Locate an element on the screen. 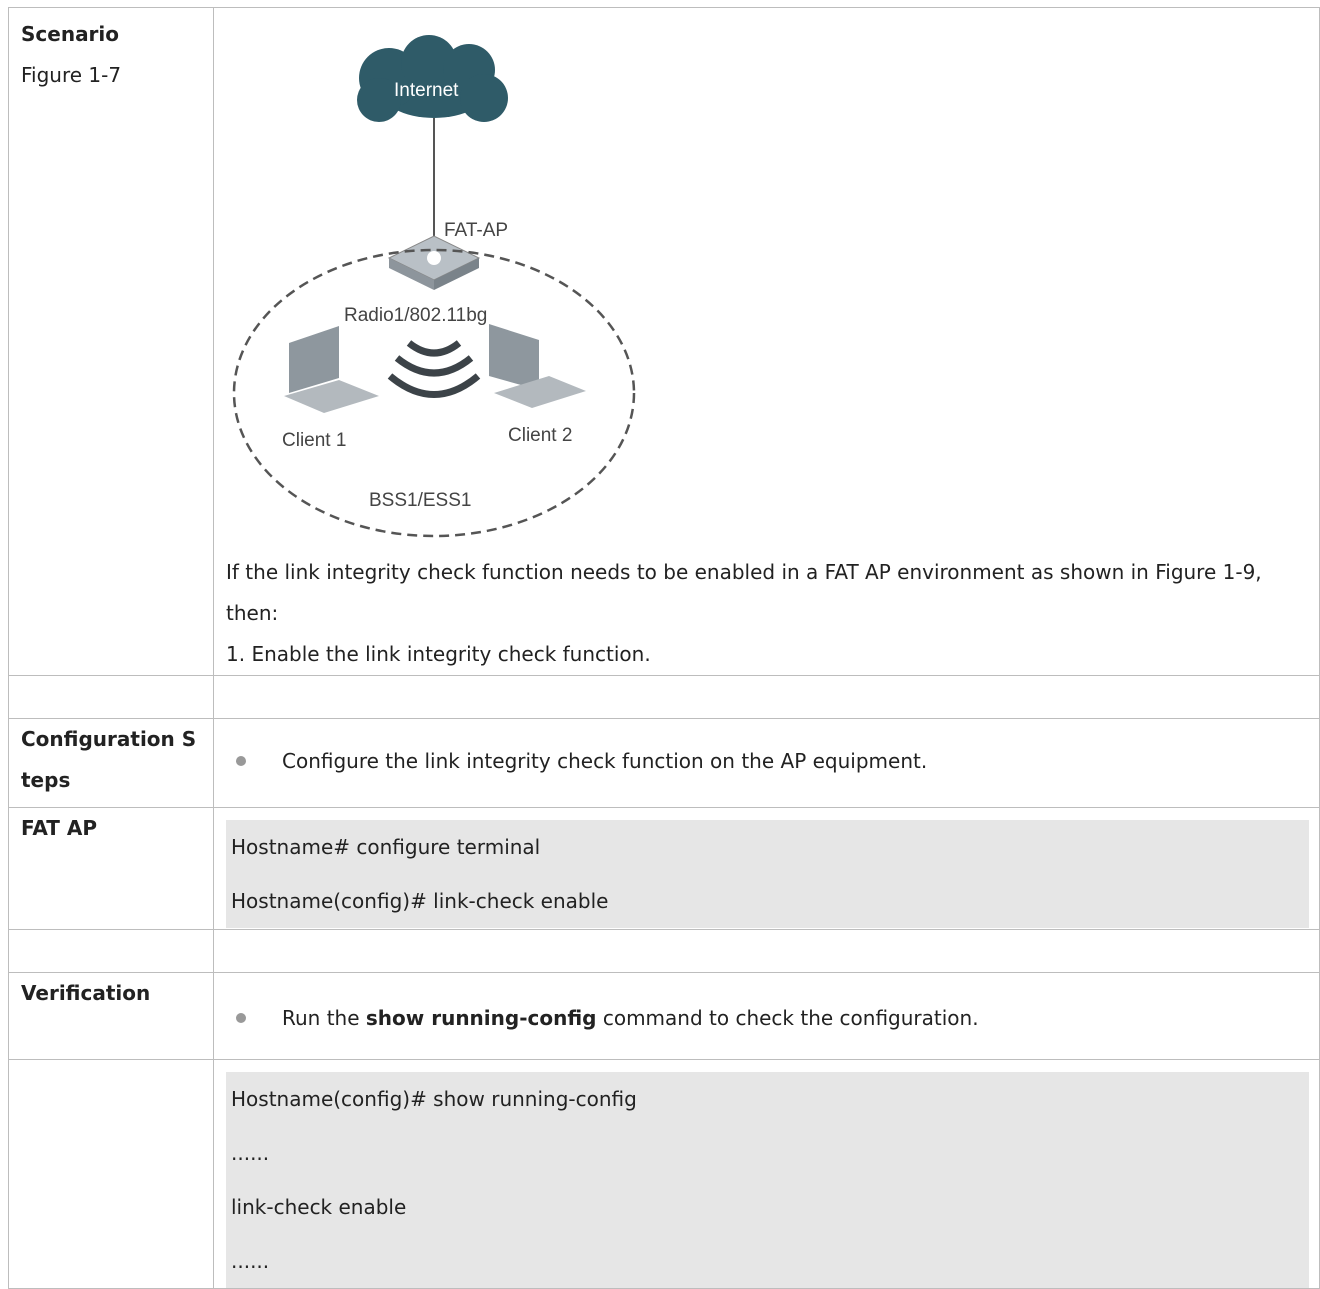 The width and height of the screenshot is (1320, 1289). figure-caption: Figure 1-7 is located at coordinates (71, 75).